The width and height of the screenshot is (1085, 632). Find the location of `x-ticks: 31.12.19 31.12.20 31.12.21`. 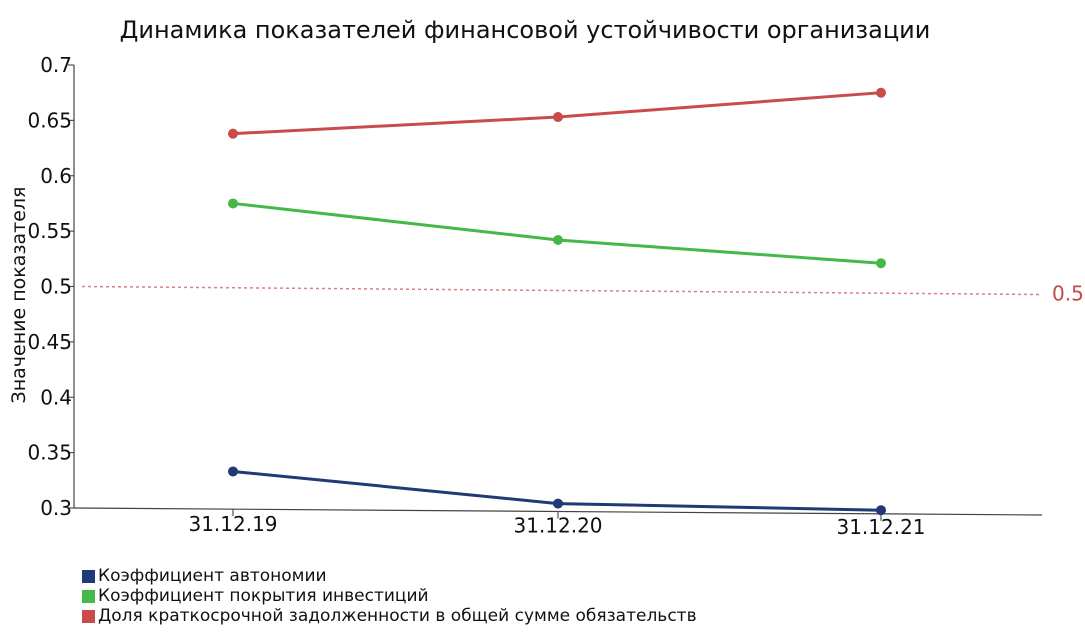

x-ticks: 31.12.19 31.12.20 31.12.21 is located at coordinates (557, 524).